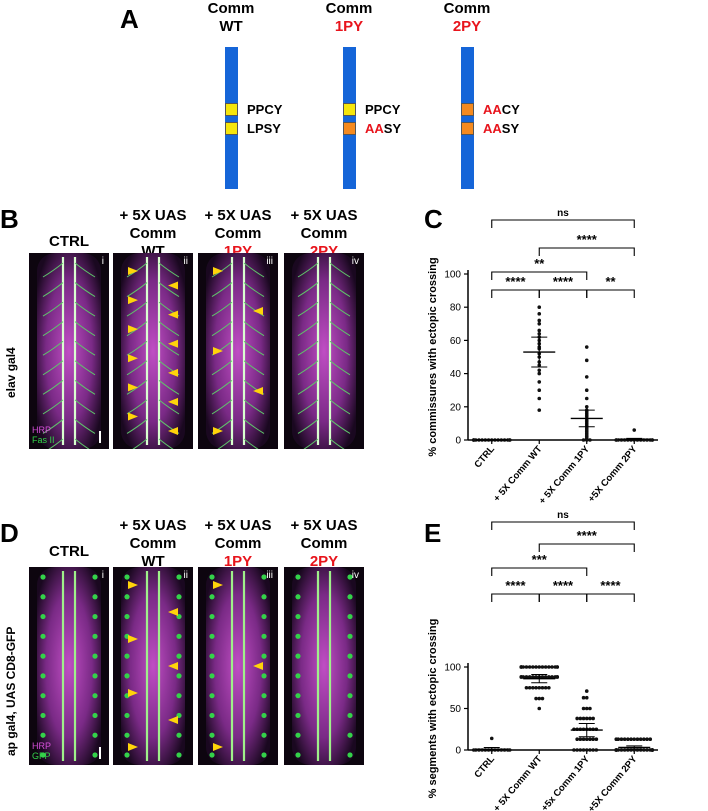  I want to click on motif-sequence: PPCY, so click(264, 109).